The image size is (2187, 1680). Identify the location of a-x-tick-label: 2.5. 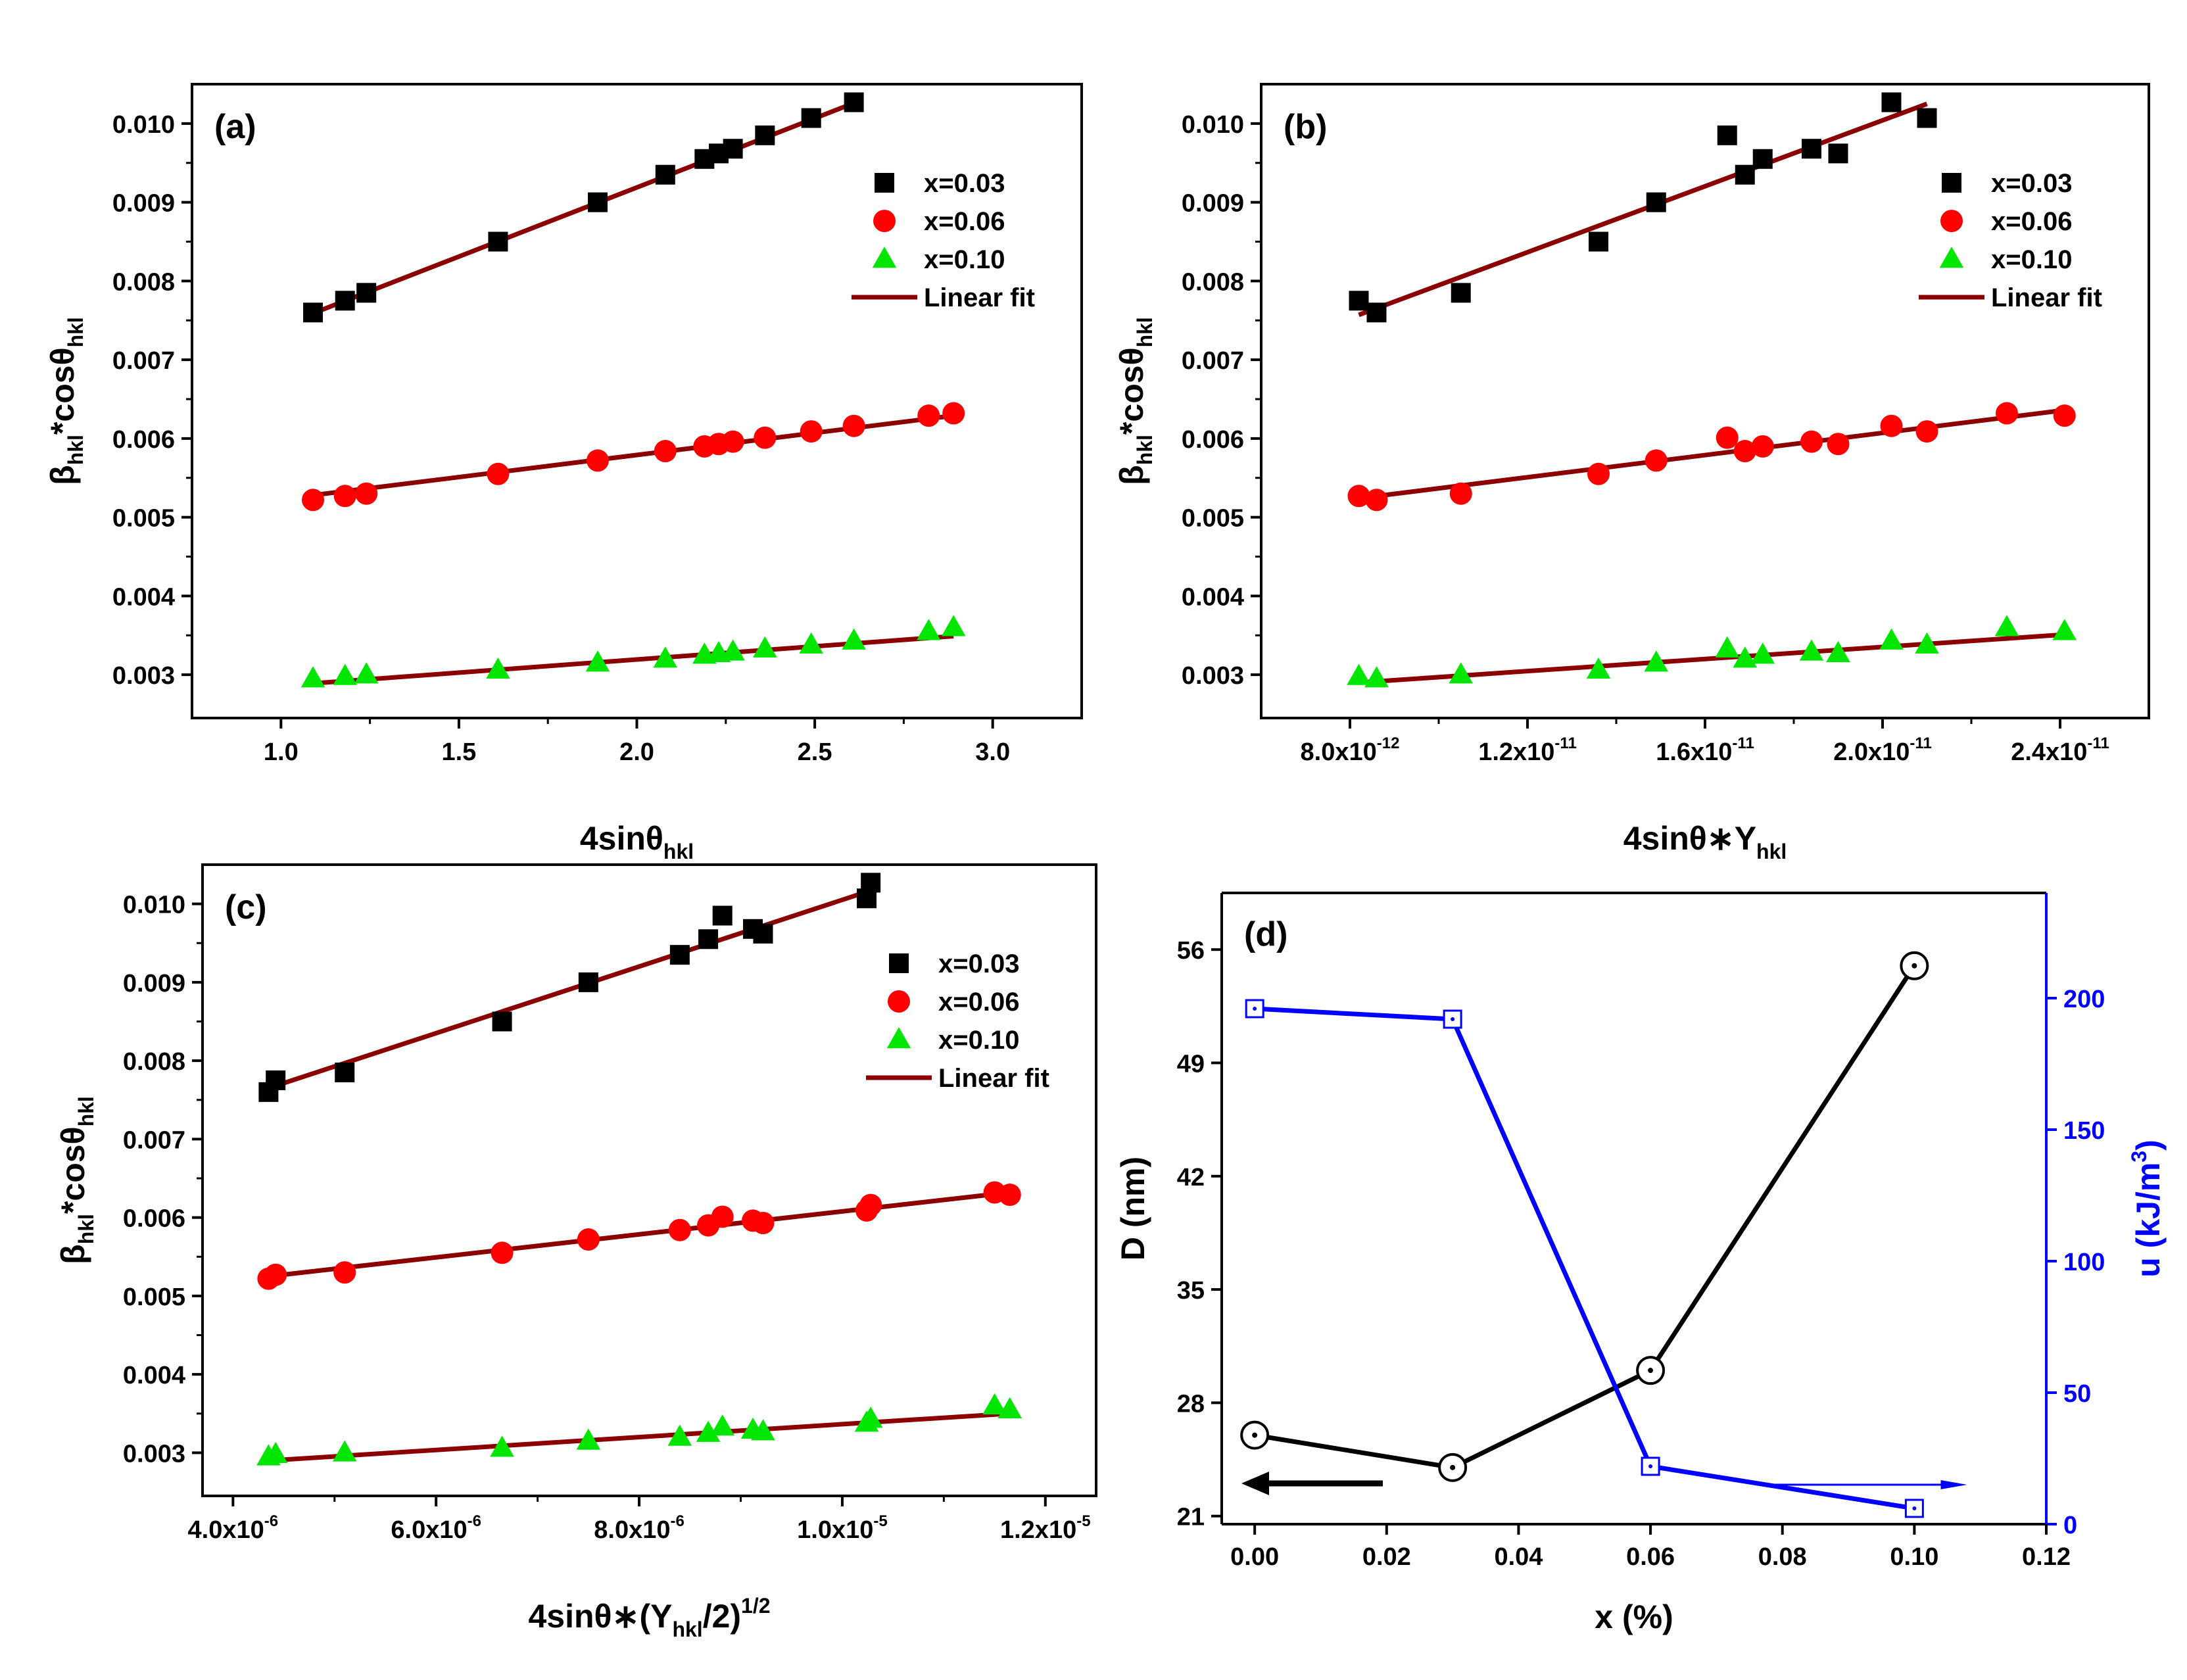
(815, 752).